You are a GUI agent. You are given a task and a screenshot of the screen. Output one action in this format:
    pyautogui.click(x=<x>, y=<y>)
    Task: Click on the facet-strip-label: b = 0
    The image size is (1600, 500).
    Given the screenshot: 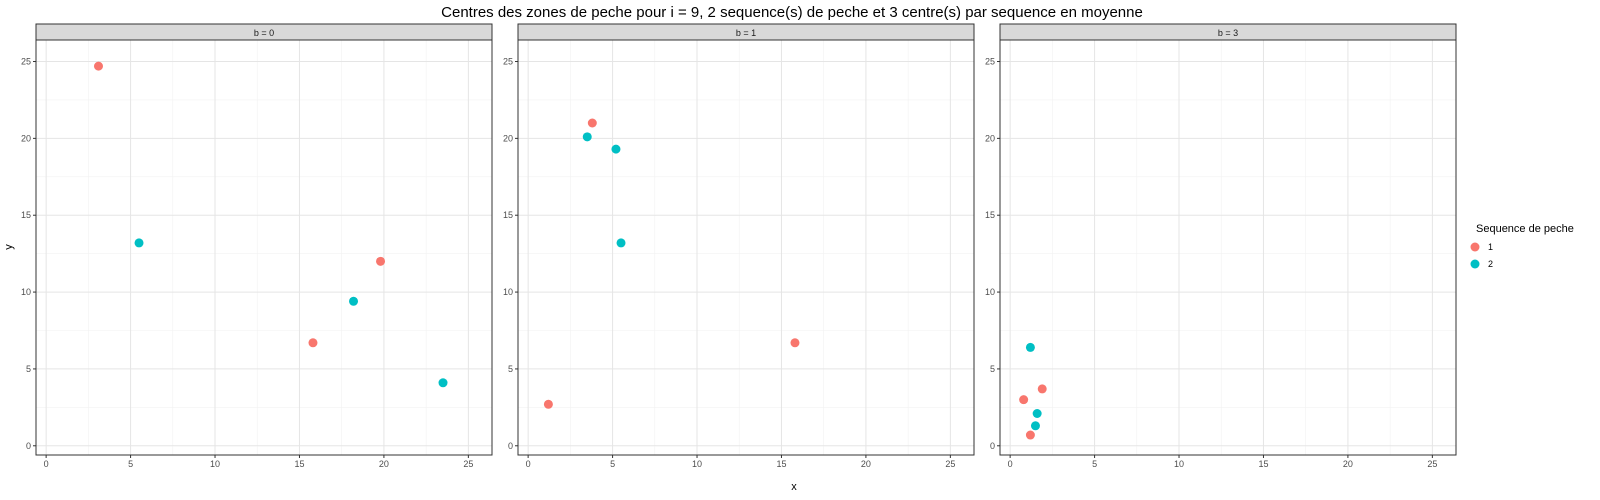 What is the action you would take?
    pyautogui.click(x=264, y=33)
    